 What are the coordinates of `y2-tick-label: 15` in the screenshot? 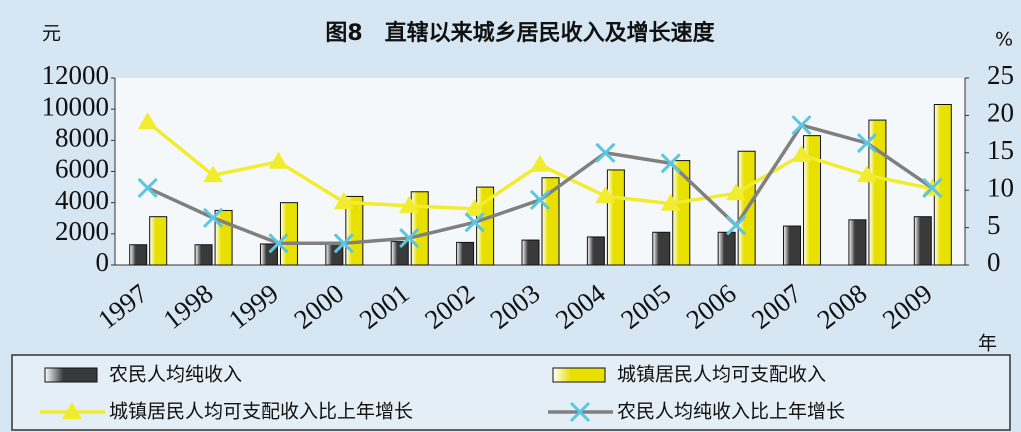 It's located at (1000, 150).